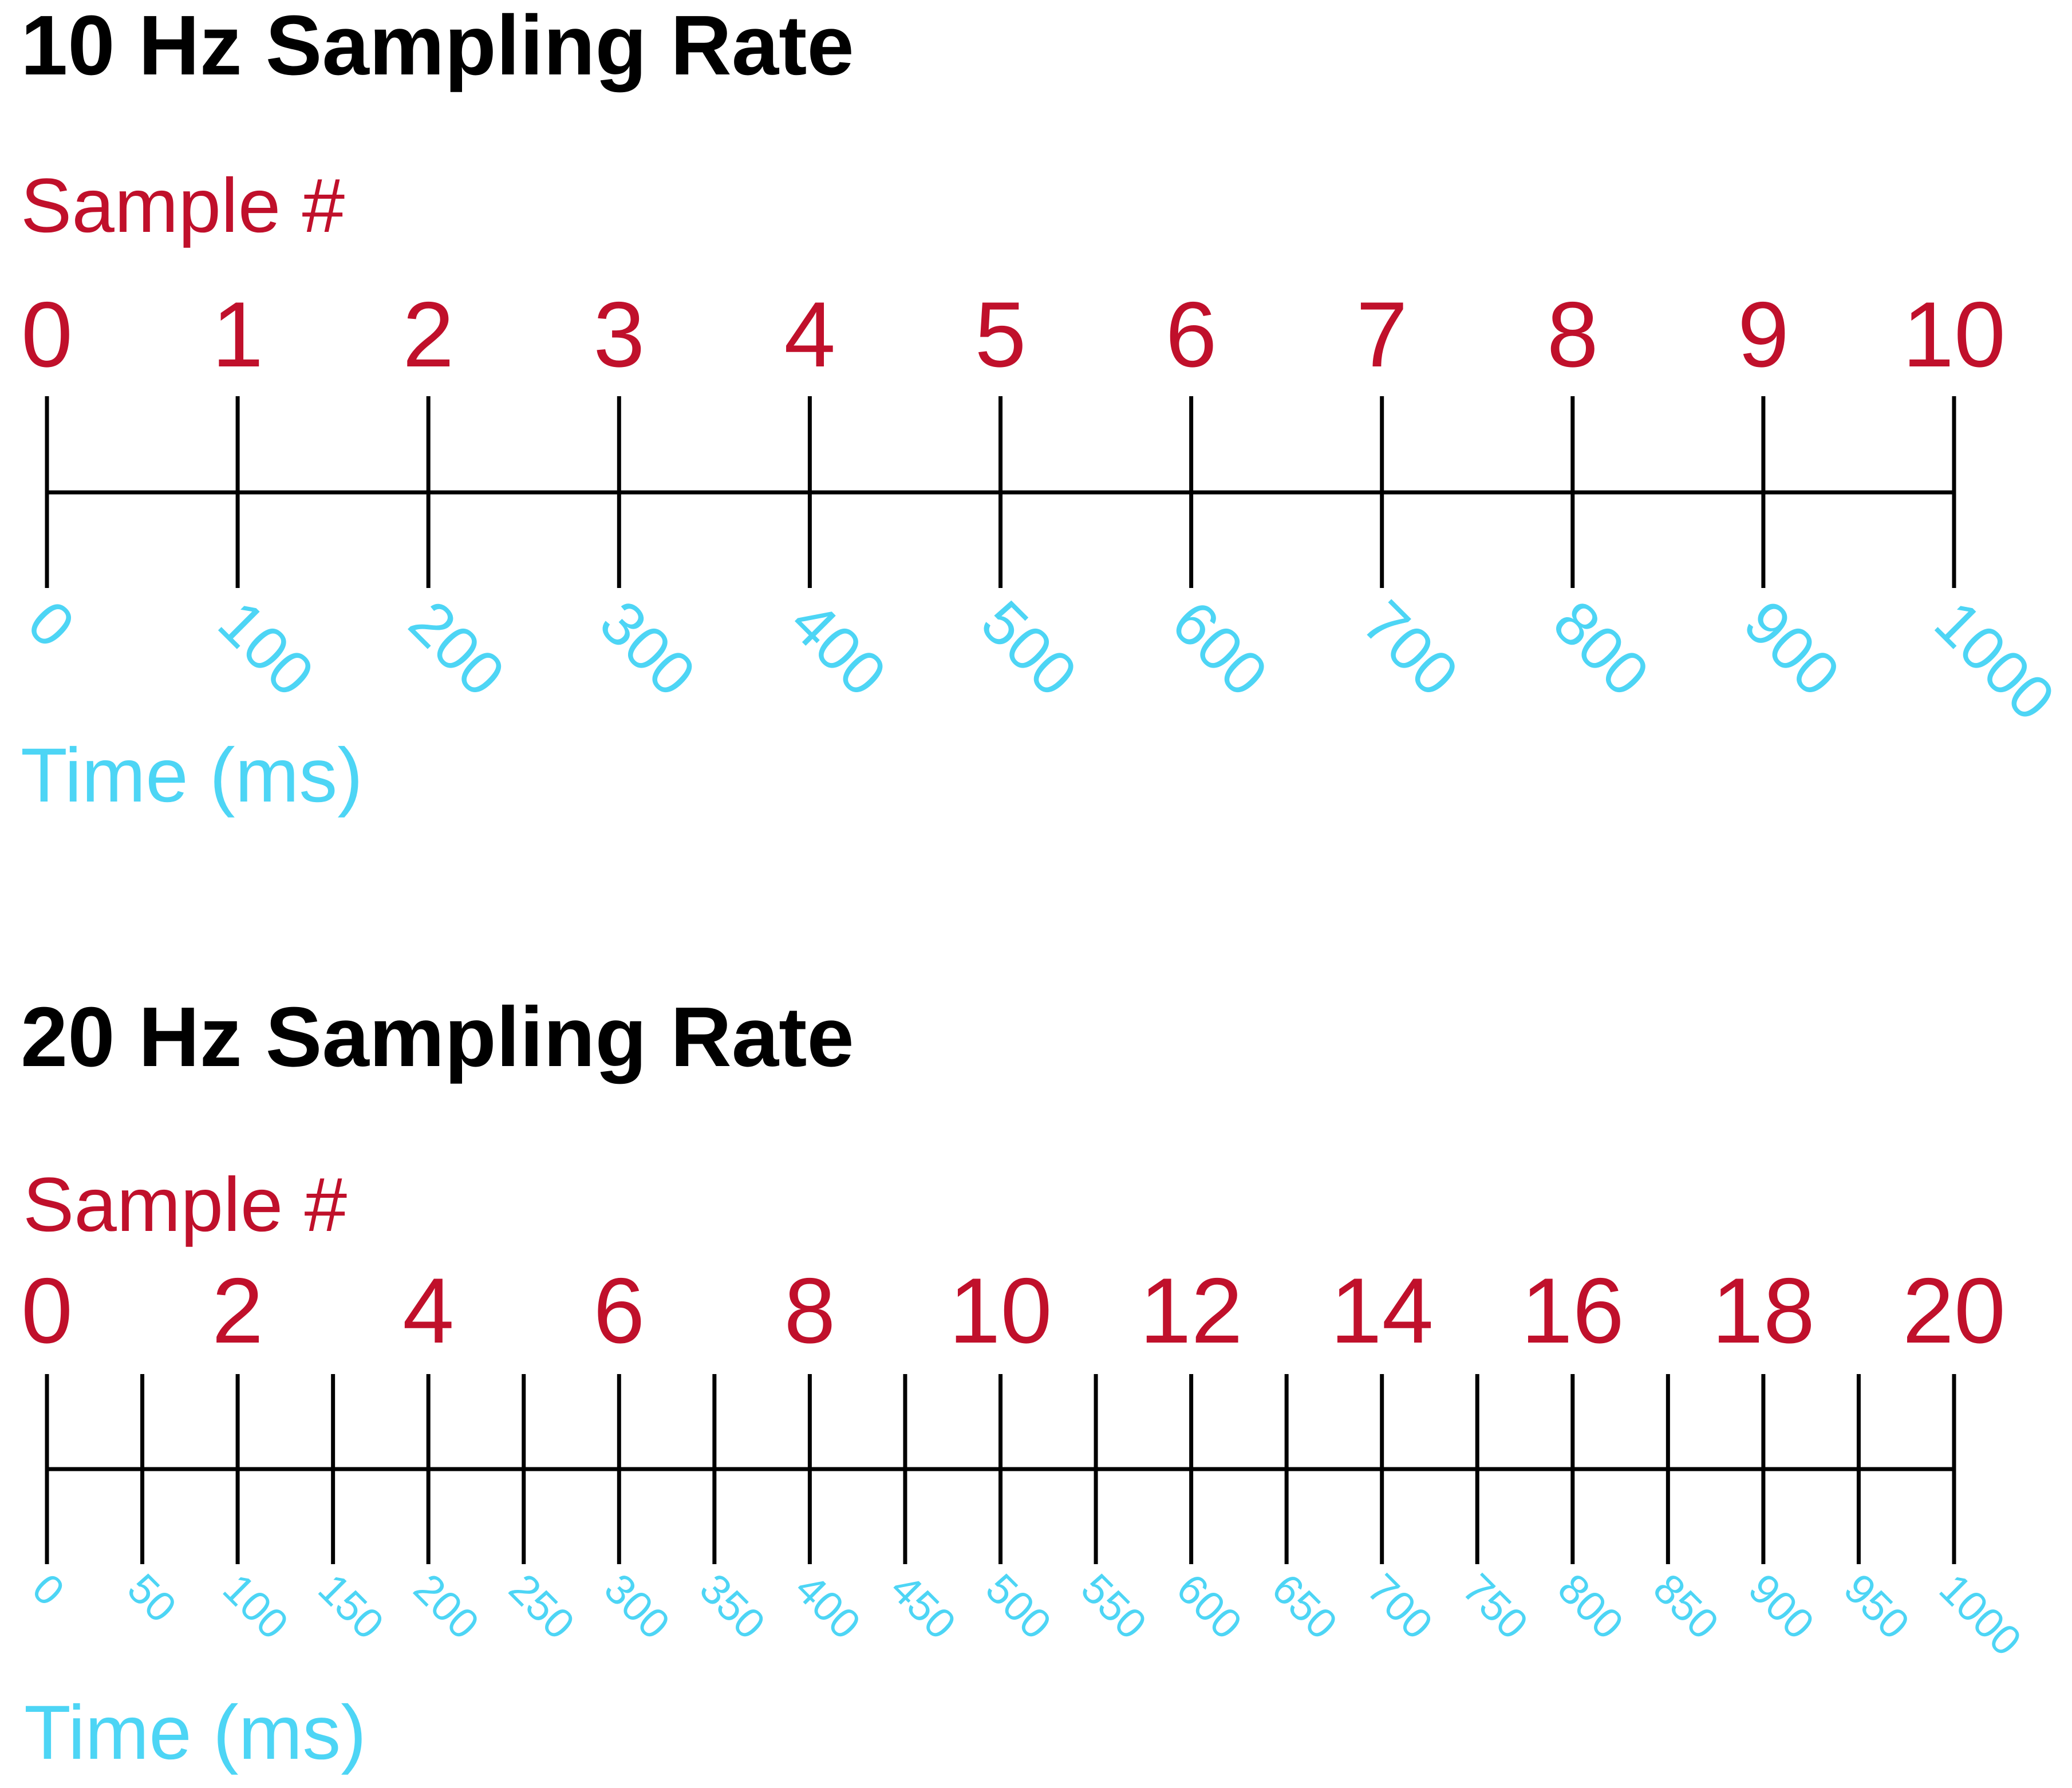 Image resolution: width=2072 pixels, height=1788 pixels. I want to click on sample-number-labels: 0 1 2 3 4 5 6 7 8 9 10, so click(1013, 334).